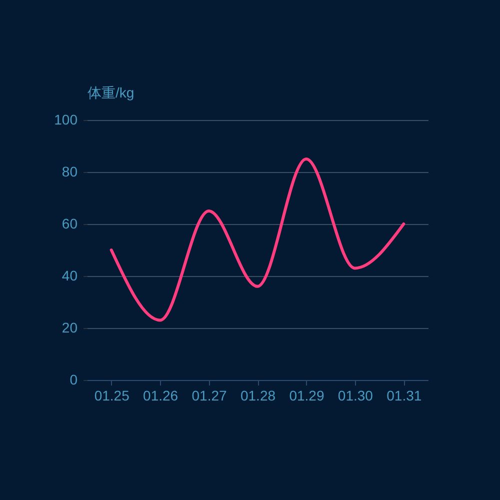 Image resolution: width=500 pixels, height=500 pixels. I want to click on y-axis-title: 体重/kg, so click(111, 92).